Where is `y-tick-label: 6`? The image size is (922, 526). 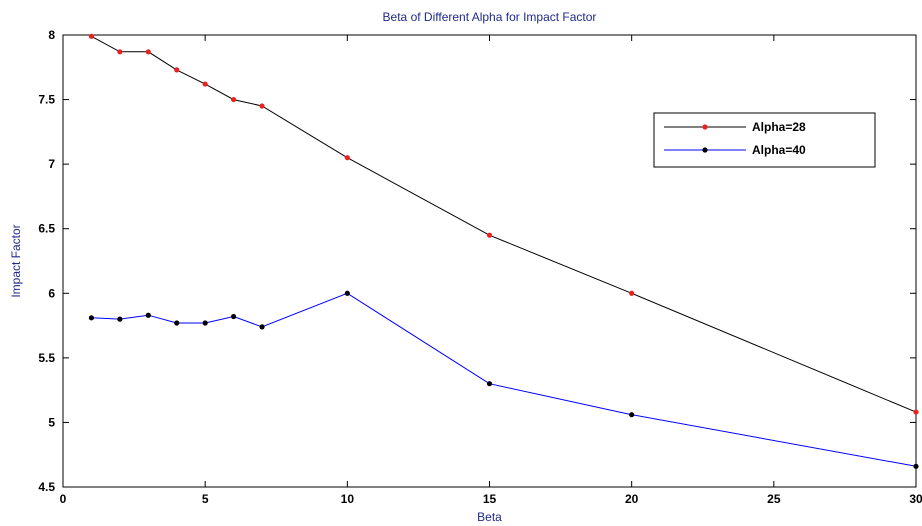
y-tick-label: 6 is located at coordinates (51, 293).